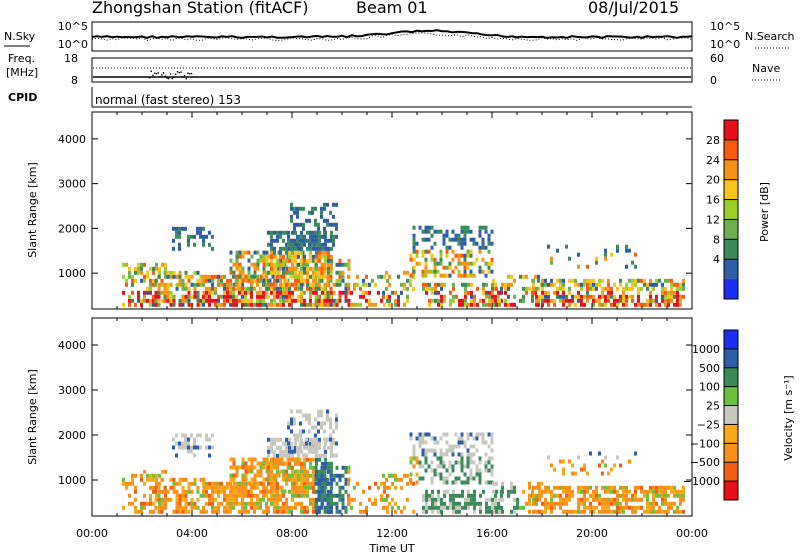 The height and width of the screenshot is (554, 800). What do you see at coordinates (156, 73) in the screenshot?
I see `nave-dip-point` at bounding box center [156, 73].